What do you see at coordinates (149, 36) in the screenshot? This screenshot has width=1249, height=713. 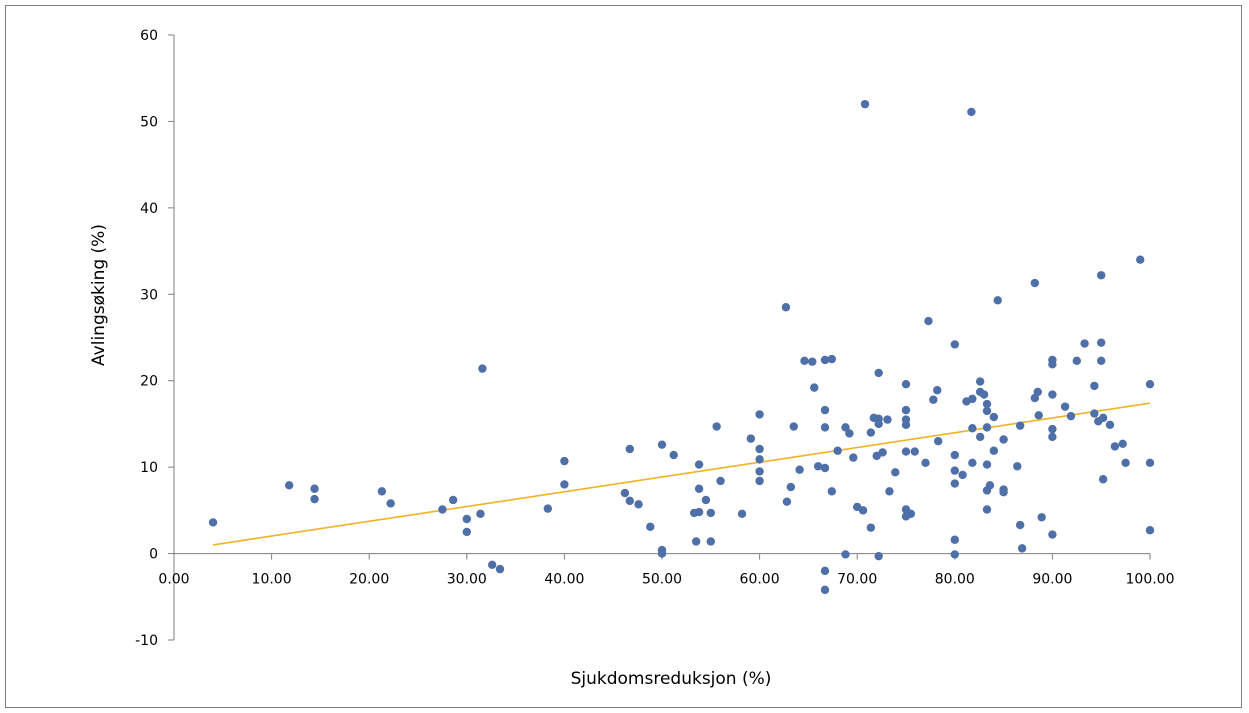 I see `y-tick-label: 60` at bounding box center [149, 36].